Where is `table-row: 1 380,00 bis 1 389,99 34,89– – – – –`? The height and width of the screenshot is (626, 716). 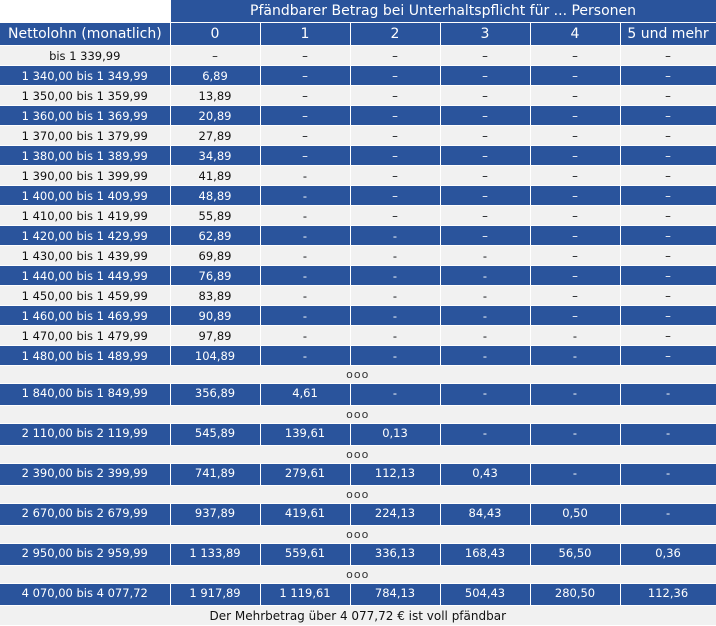
table-row: 1 380,00 bis 1 389,99 34,89– – – – – is located at coordinates (358, 155).